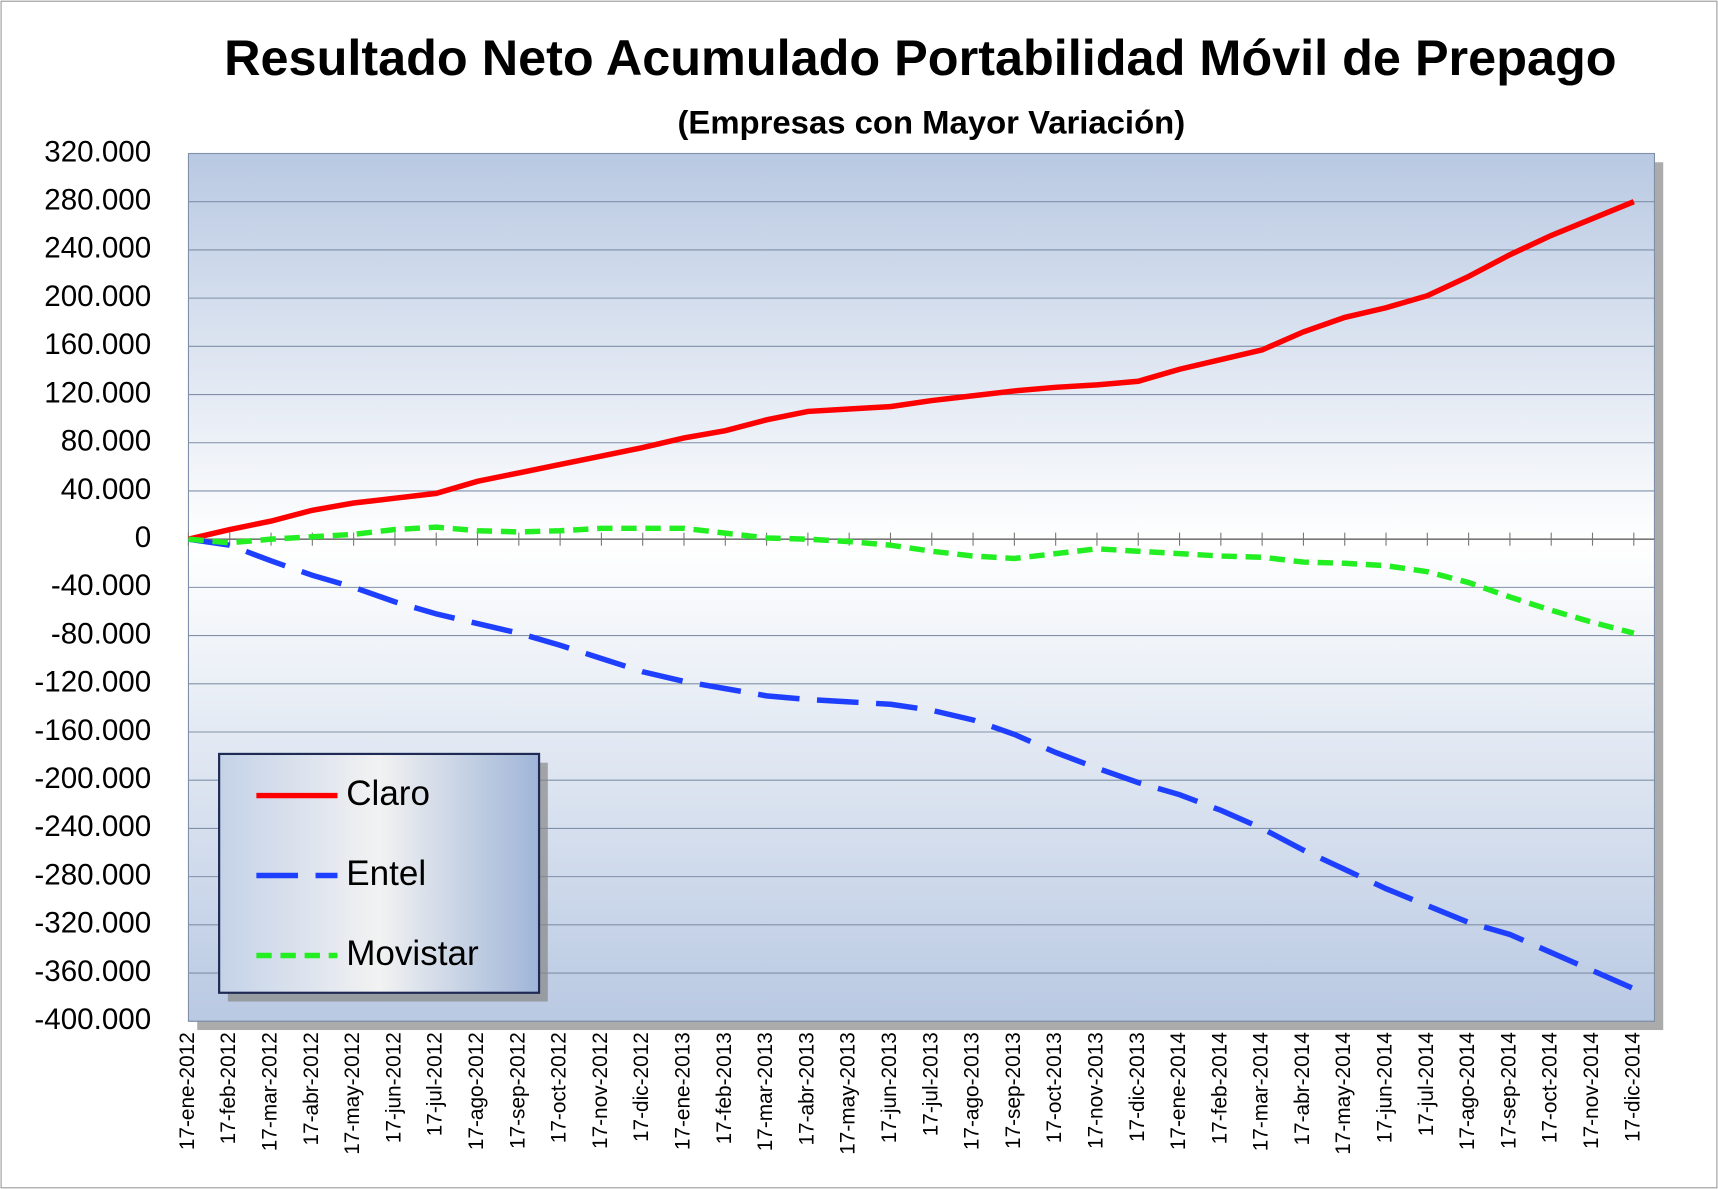 This screenshot has width=1718, height=1189. Describe the element at coordinates (683, 1091) in the screenshot. I see `x-tick-label: 17-ene-2013` at that location.